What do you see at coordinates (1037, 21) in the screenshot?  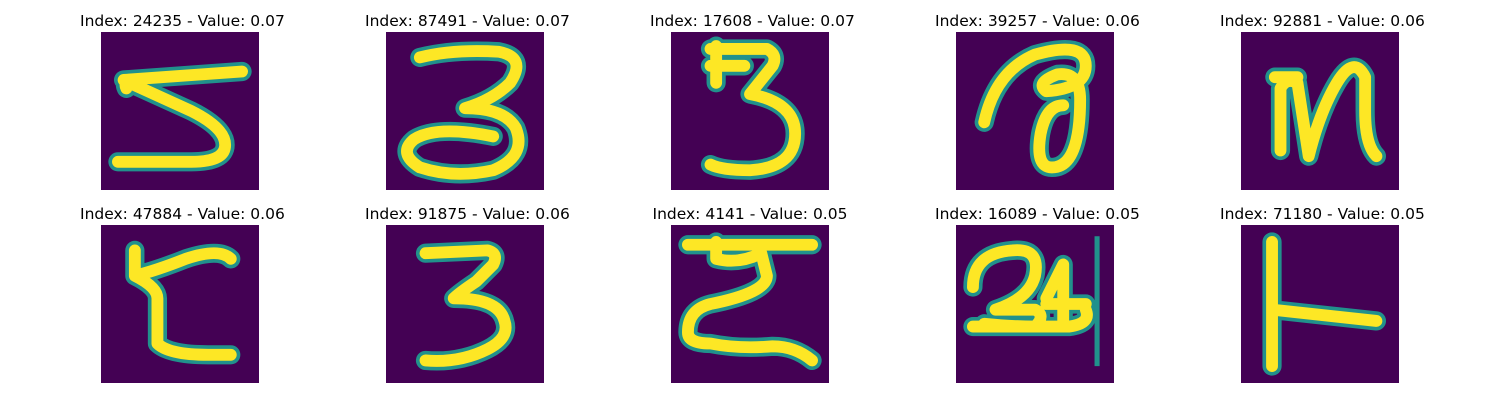 I see `sample-title: Index: 39257 - Value: 0.06` at bounding box center [1037, 21].